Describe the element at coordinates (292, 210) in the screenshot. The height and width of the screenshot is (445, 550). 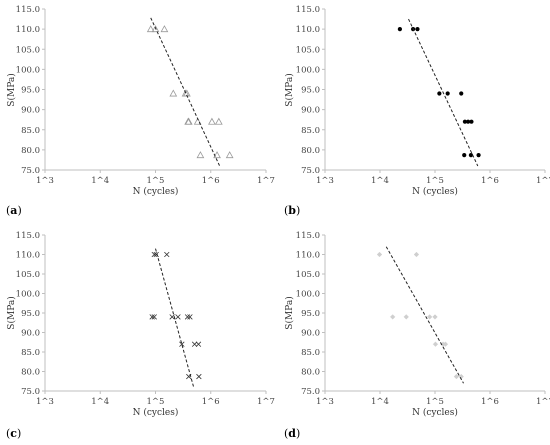
I see `panel-label: (b)` at that location.